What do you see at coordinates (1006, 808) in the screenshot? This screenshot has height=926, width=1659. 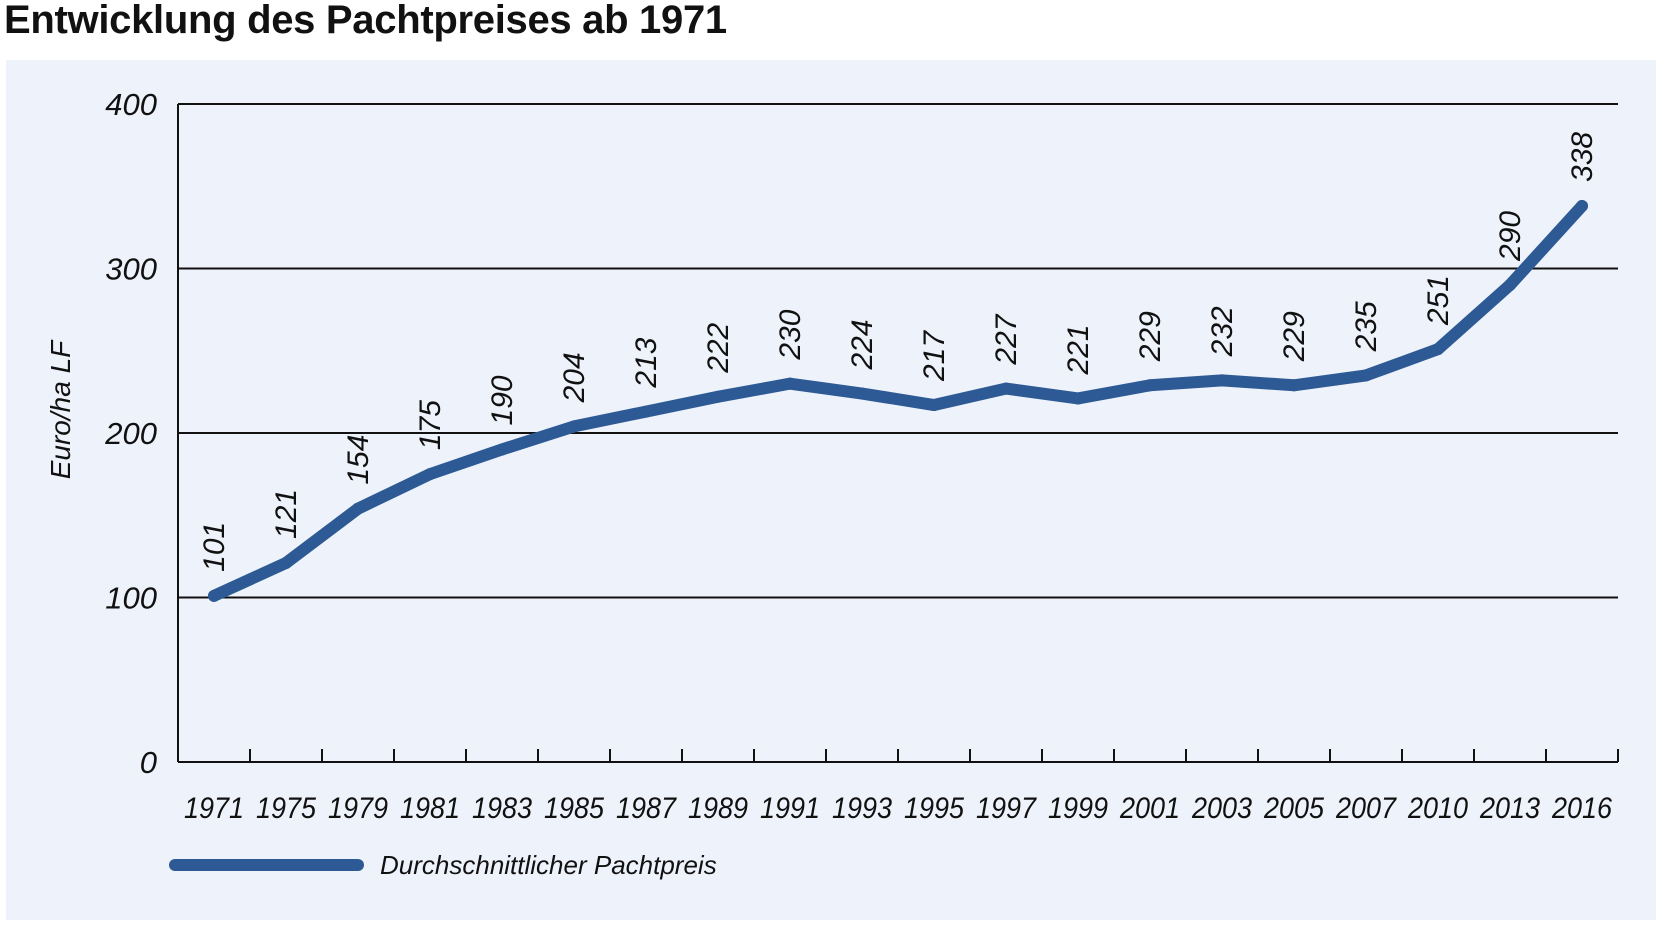 I see `x-tick-label: 1997` at bounding box center [1006, 808].